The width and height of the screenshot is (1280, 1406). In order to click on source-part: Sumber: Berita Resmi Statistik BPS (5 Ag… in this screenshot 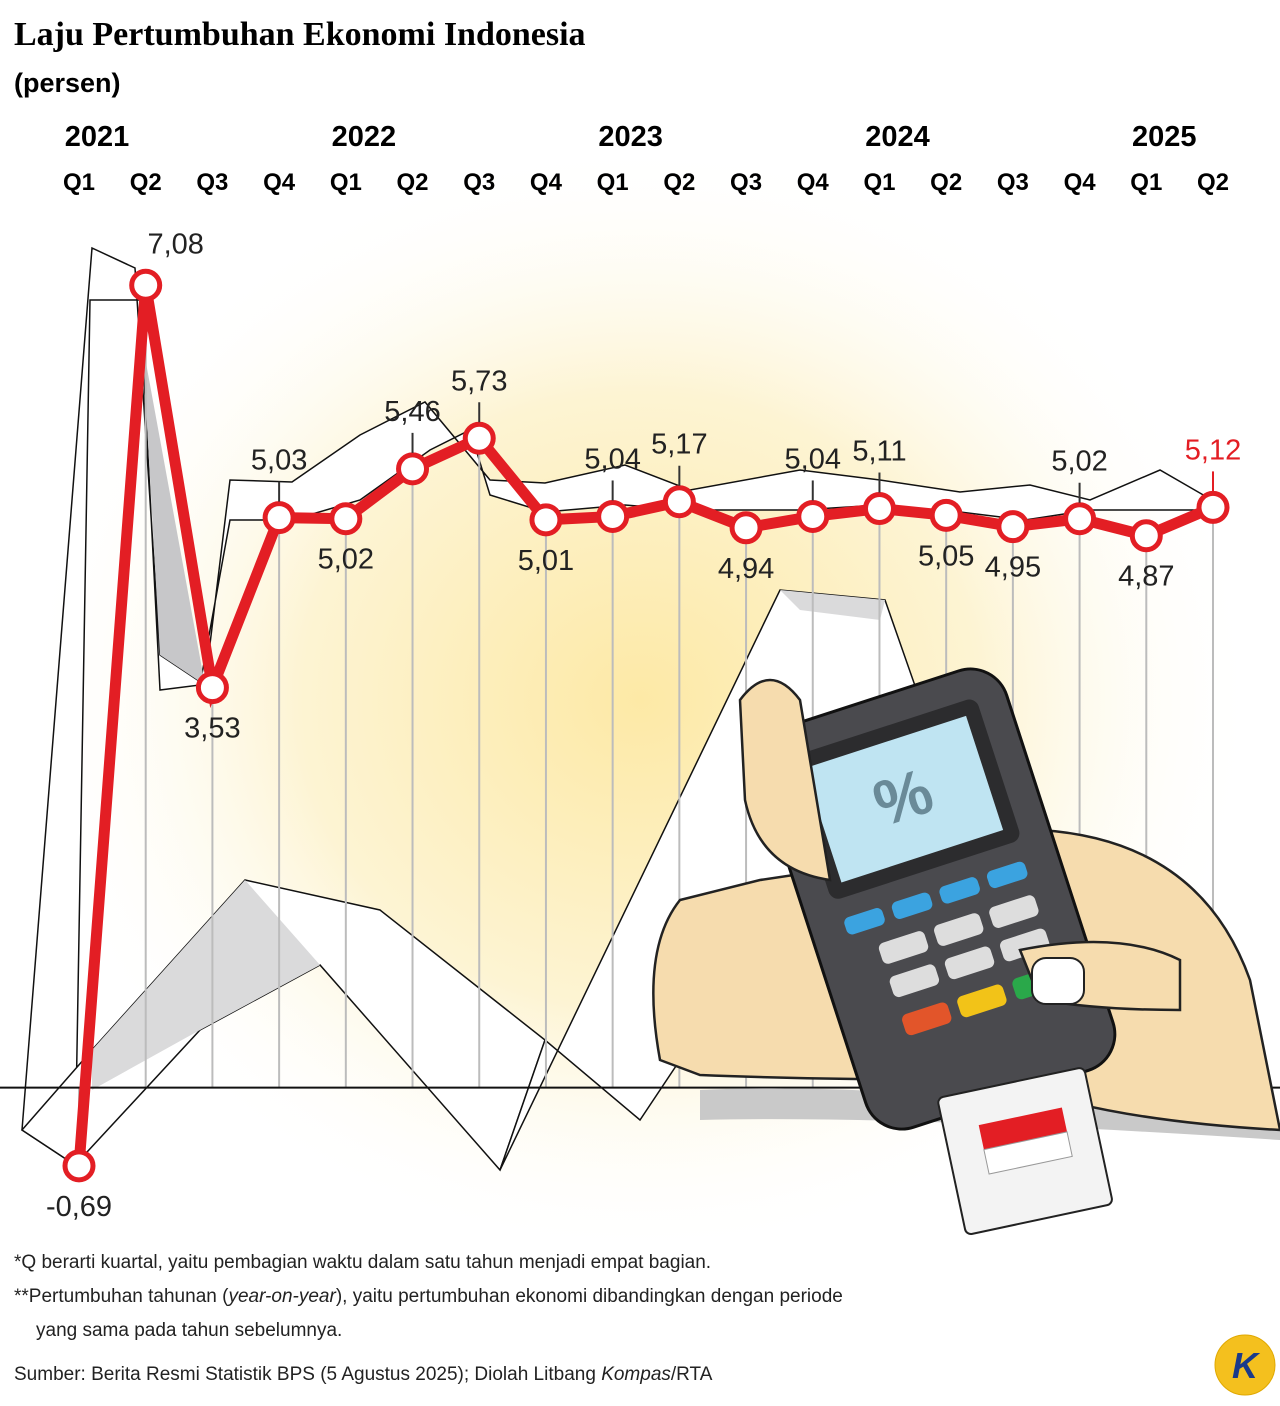, I will do `click(307, 1374)`.